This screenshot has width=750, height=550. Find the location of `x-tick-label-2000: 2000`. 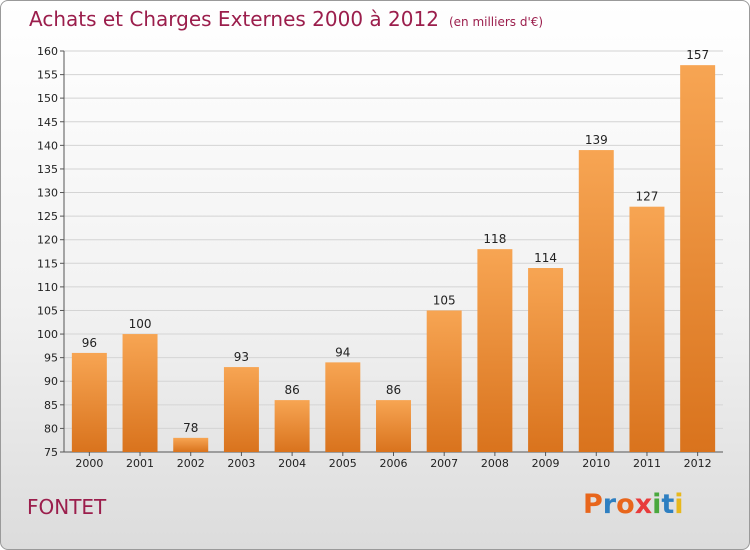

x-tick-label-2000: 2000 is located at coordinates (89, 463).